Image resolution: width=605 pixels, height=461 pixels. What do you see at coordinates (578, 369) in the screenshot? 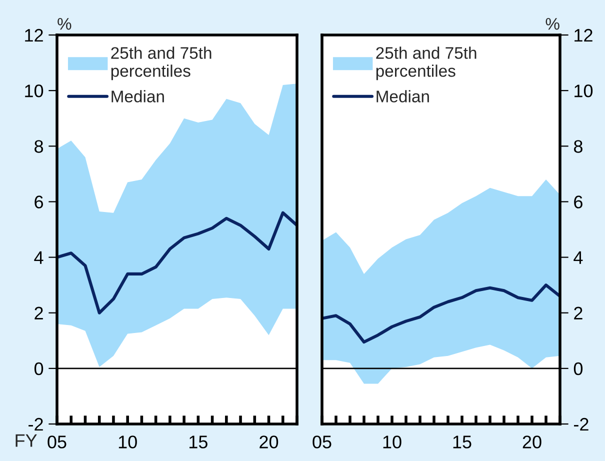
I see `y2-tick-label: 0` at bounding box center [578, 369].